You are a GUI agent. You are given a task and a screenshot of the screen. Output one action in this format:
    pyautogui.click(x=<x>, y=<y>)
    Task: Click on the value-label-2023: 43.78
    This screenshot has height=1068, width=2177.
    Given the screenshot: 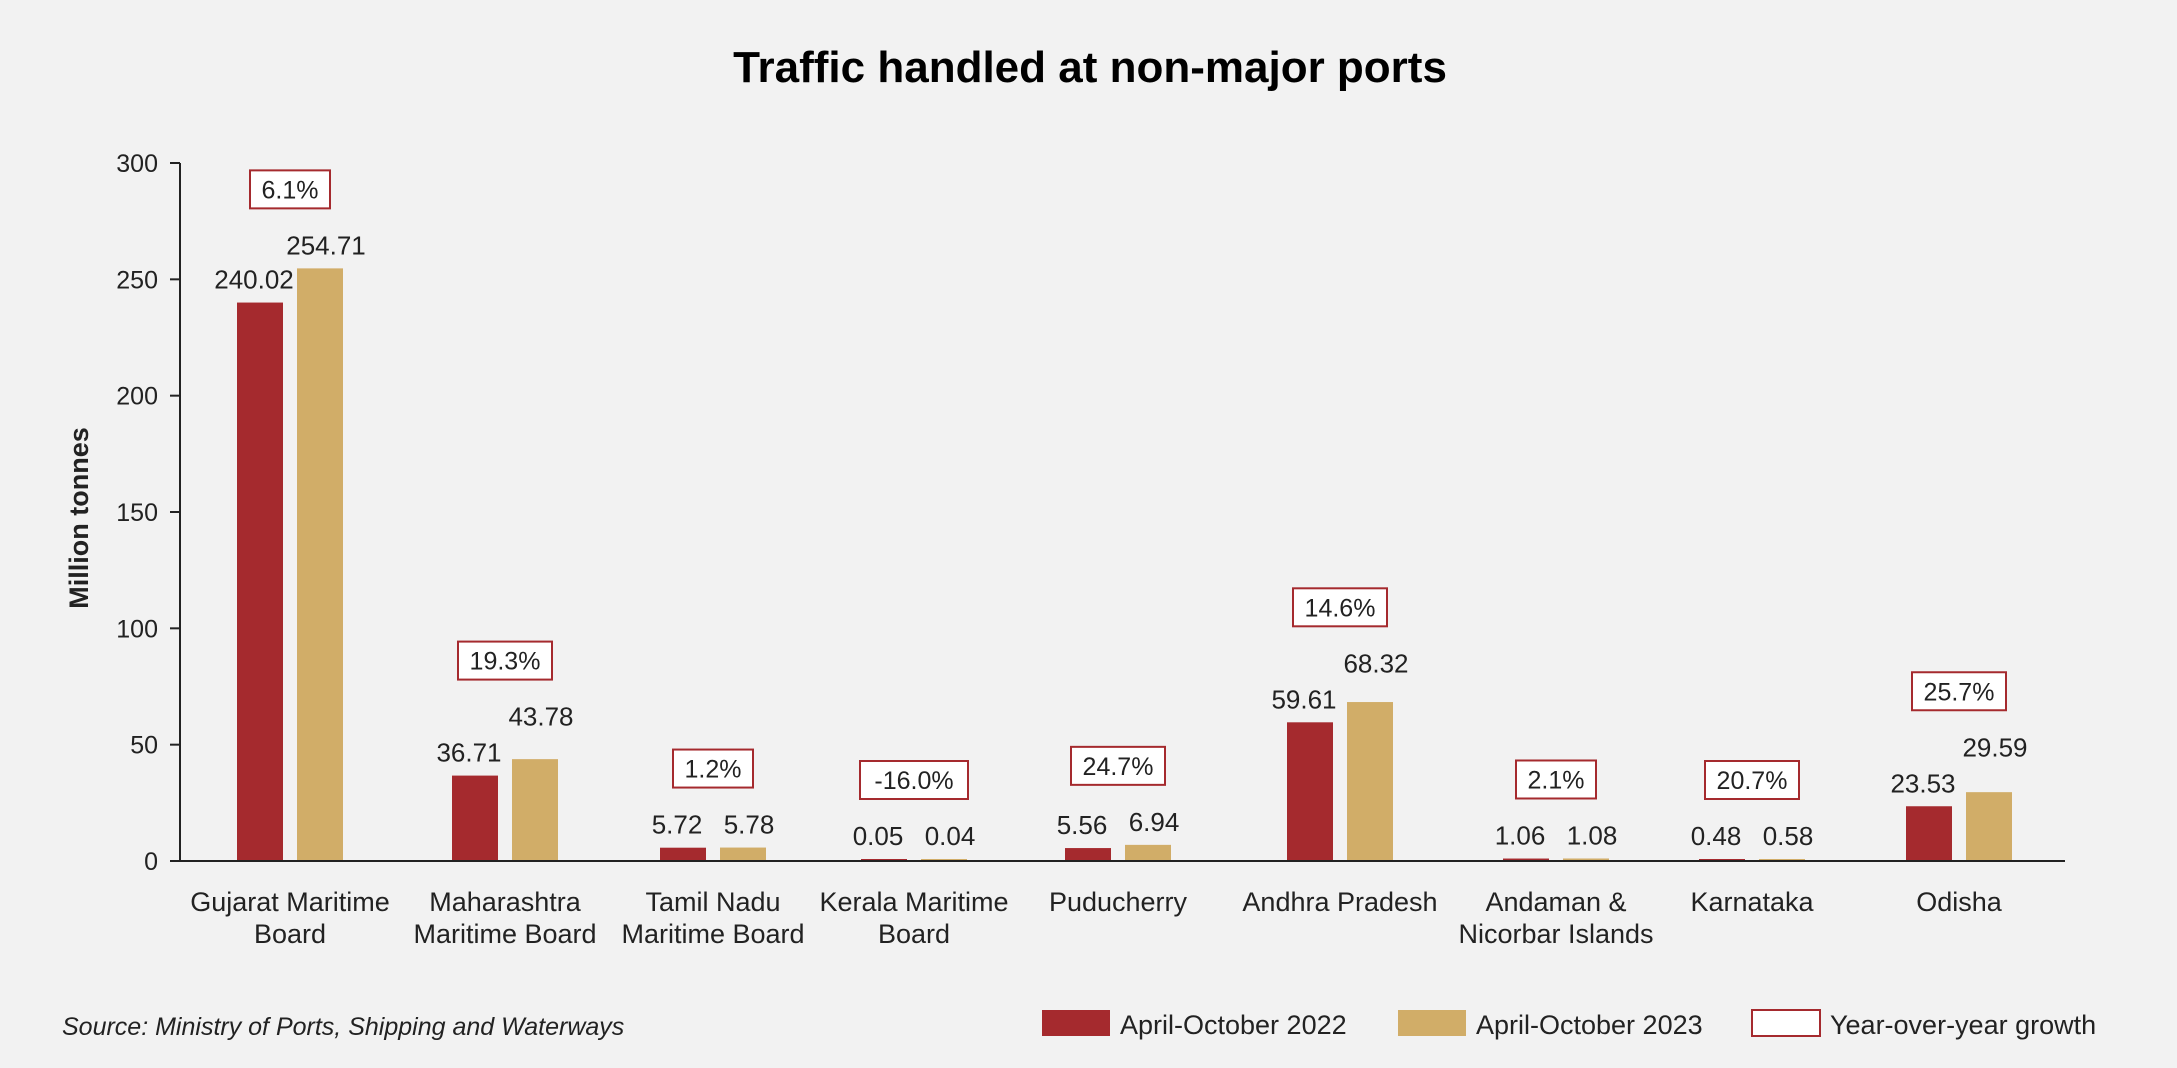 What is the action you would take?
    pyautogui.click(x=540, y=717)
    